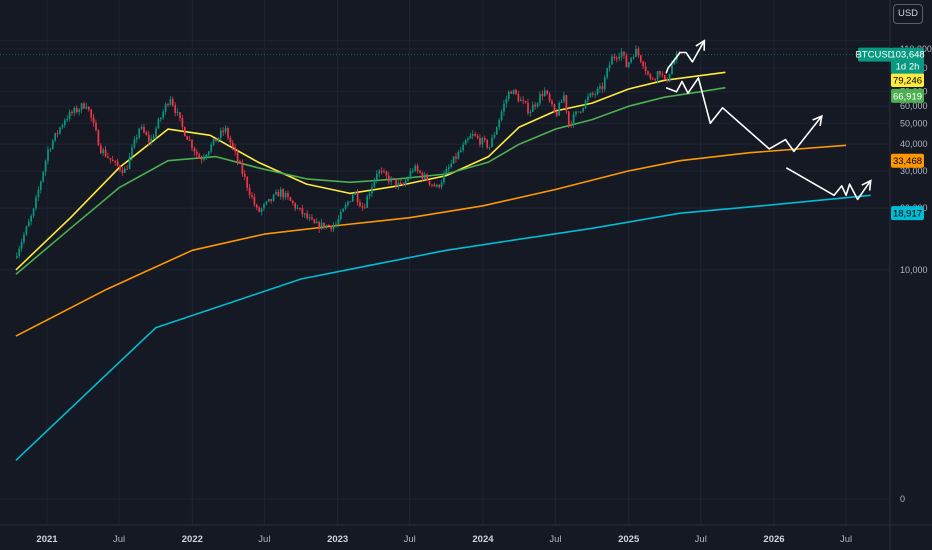 The image size is (932, 550). What do you see at coordinates (908, 14) in the screenshot?
I see `currency-button: USD` at bounding box center [908, 14].